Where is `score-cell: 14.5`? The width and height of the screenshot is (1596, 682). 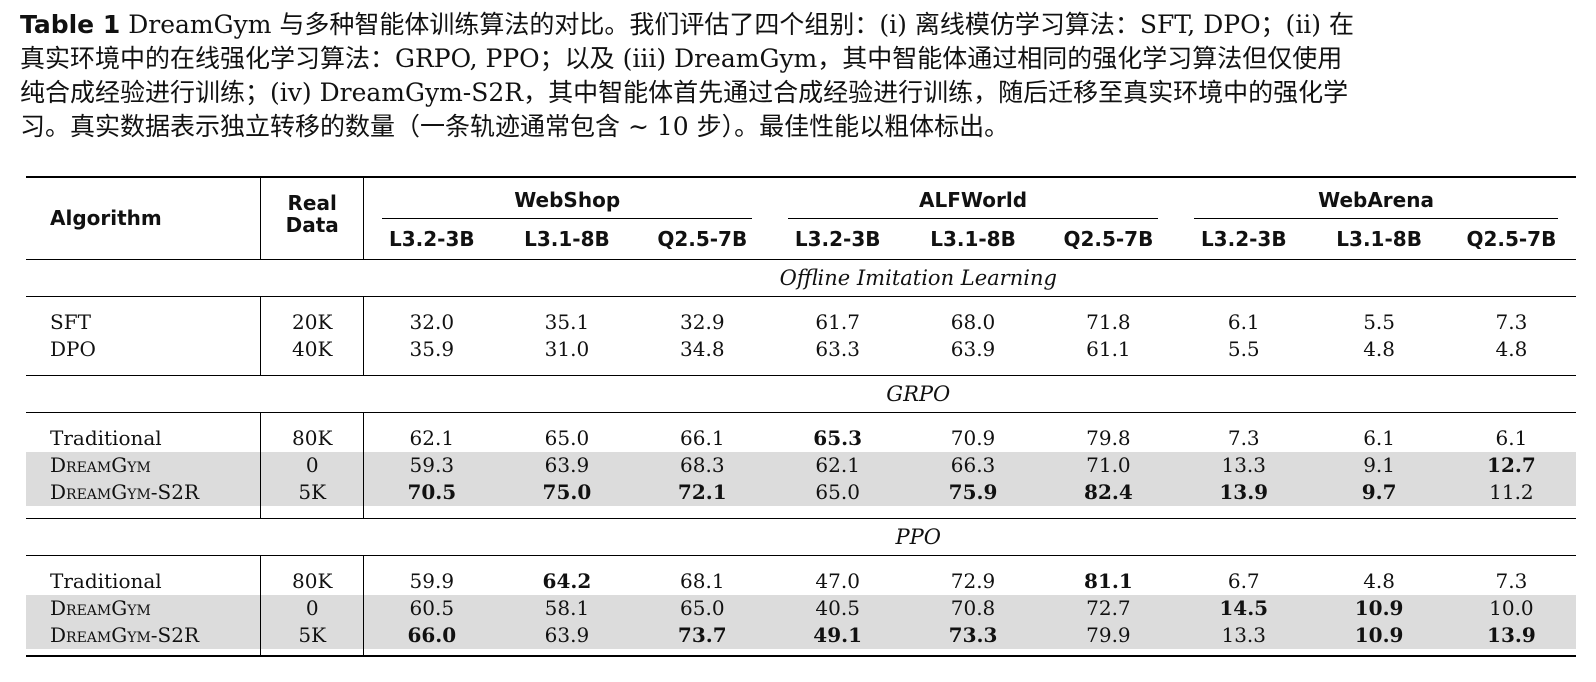 score-cell: 14.5 is located at coordinates (1244, 608).